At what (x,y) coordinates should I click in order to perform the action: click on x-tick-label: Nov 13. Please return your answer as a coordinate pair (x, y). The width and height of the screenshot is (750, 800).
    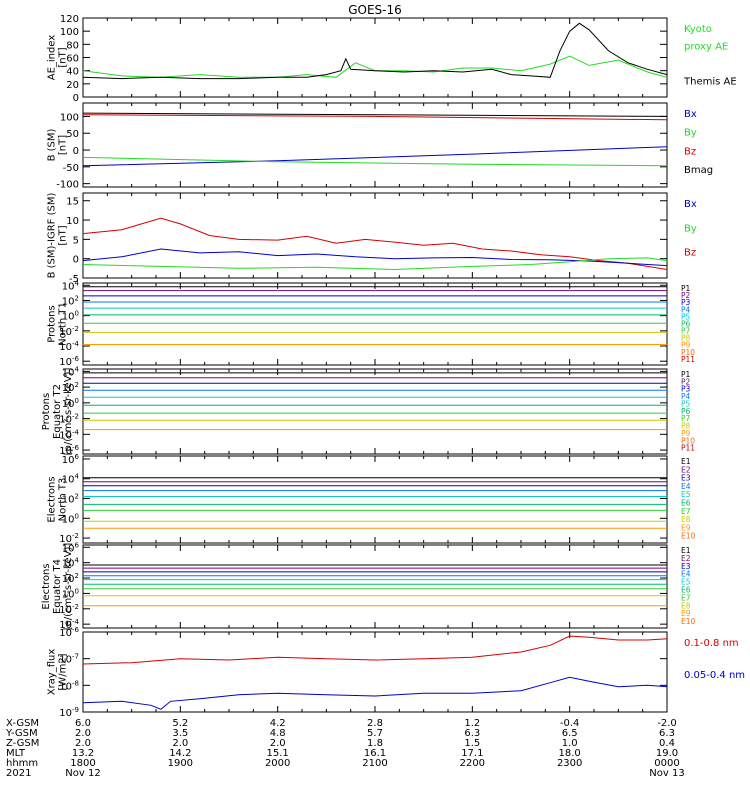
    Looking at the image, I should click on (666, 773).